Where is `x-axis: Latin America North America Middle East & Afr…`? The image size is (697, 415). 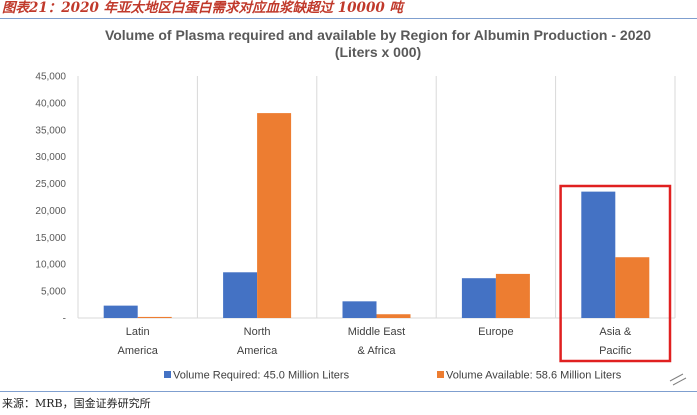 x-axis: Latin America North America Middle East & Afr… is located at coordinates (375, 341).